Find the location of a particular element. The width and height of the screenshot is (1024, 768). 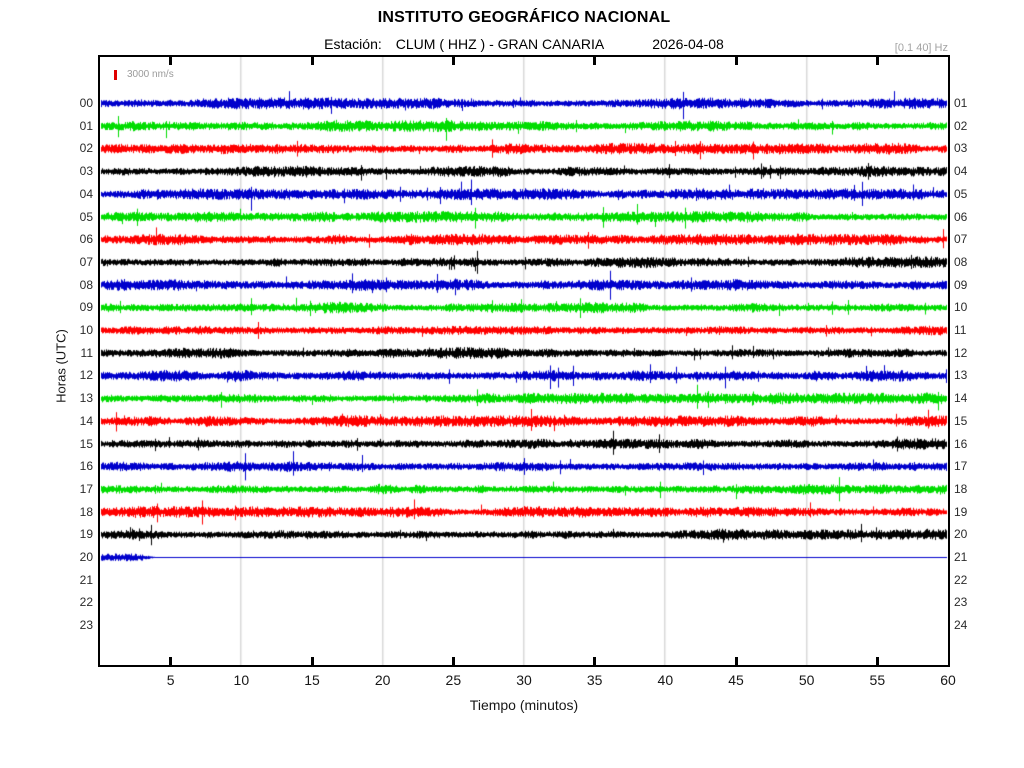

scale-bar-icon is located at coordinates (115, 74).